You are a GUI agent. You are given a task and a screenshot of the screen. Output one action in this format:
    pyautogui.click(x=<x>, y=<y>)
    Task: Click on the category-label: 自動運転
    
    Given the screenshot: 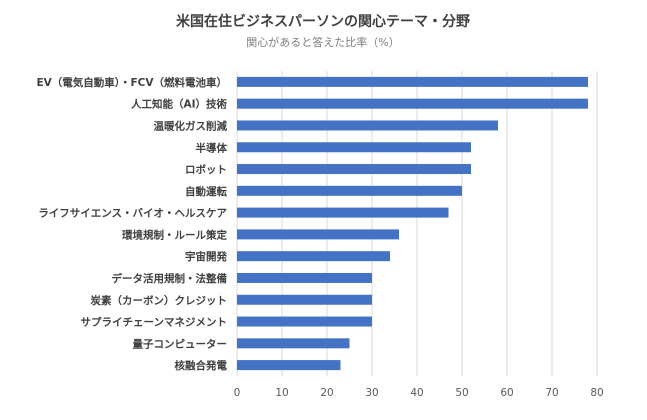 What is the action you would take?
    pyautogui.click(x=206, y=191)
    